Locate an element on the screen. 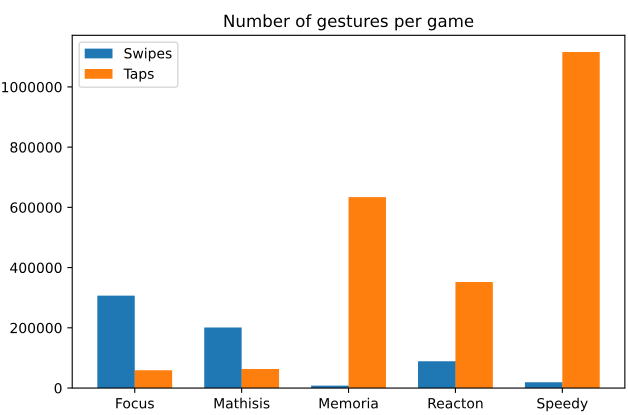 Image resolution: width=628 pixels, height=415 pixels. y-tick-label: 800000 is located at coordinates (36, 147).